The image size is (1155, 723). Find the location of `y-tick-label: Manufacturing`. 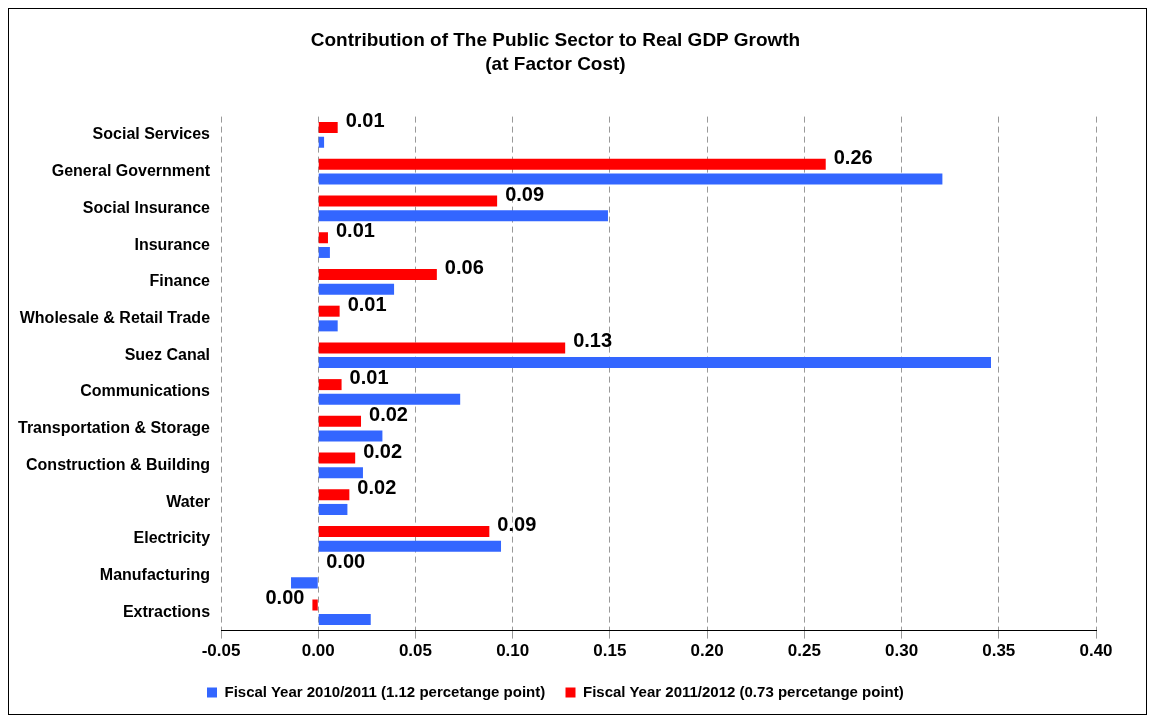

y-tick-label: Manufacturing is located at coordinates (155, 574).